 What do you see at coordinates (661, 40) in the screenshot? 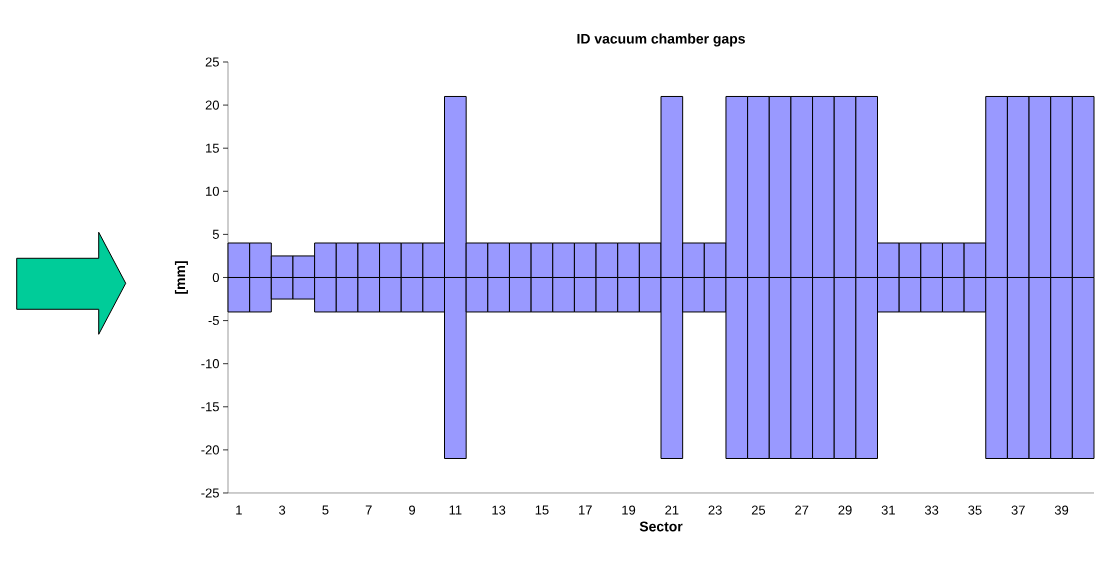
I see `chart-title: ID vacuum chamber gaps` at bounding box center [661, 40].